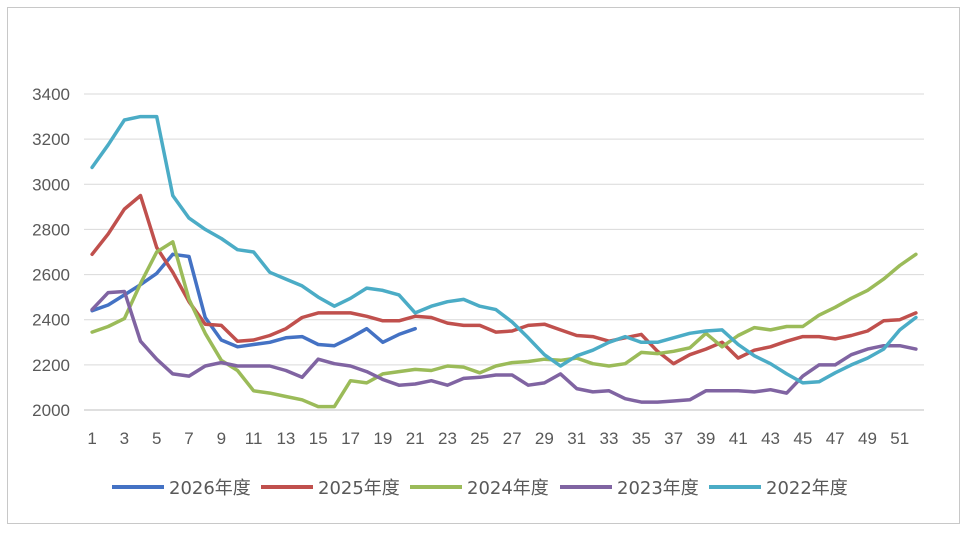  What do you see at coordinates (867, 438) in the screenshot?
I see `x-tick-label: 49` at bounding box center [867, 438].